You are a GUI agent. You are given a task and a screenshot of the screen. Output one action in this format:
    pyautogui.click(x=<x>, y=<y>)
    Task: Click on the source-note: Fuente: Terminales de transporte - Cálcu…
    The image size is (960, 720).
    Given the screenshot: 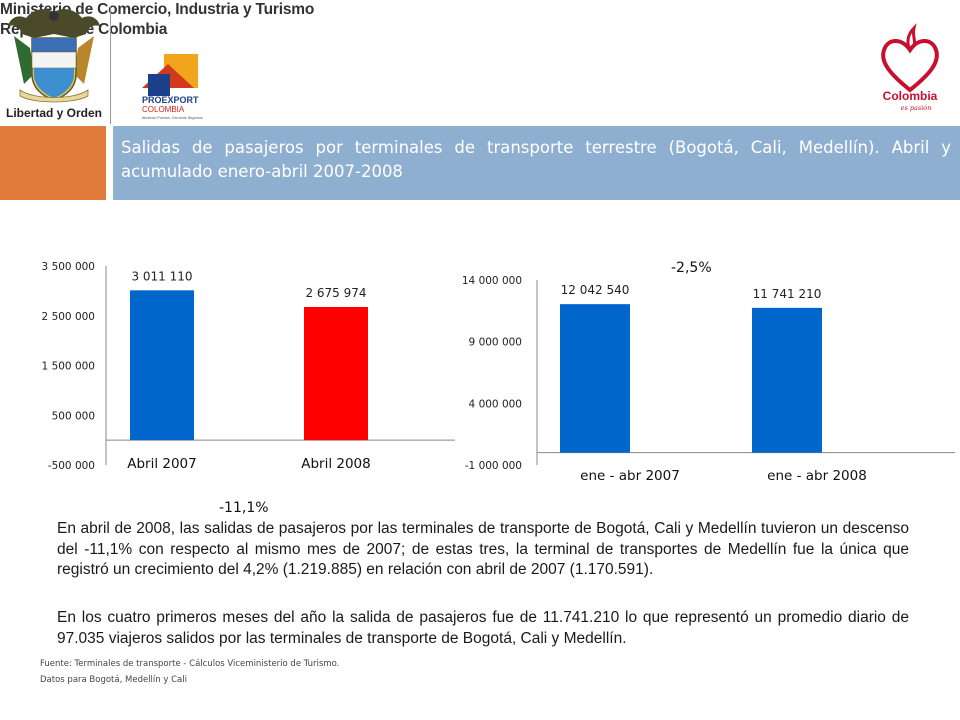 What is the action you would take?
    pyautogui.click(x=190, y=664)
    